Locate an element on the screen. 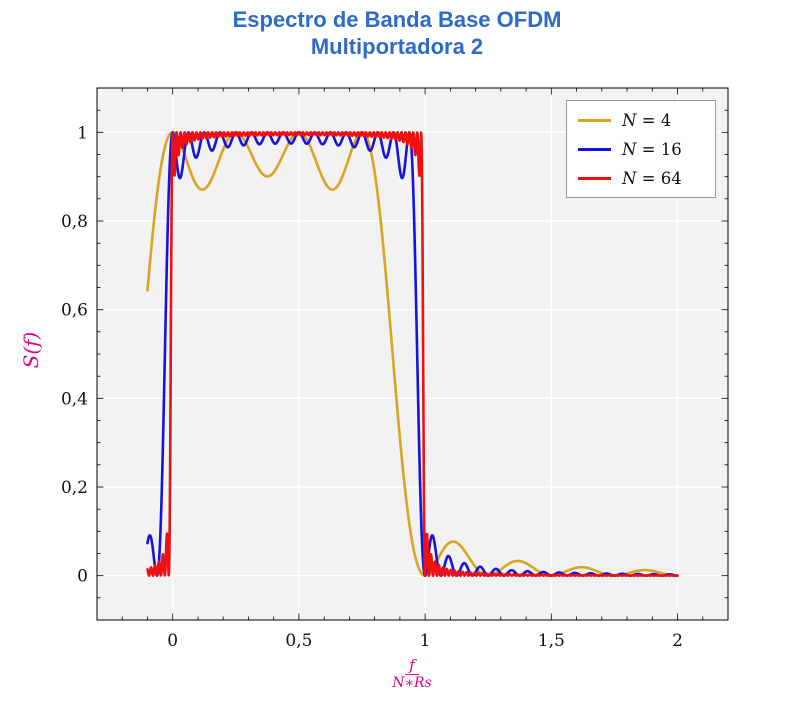 The height and width of the screenshot is (711, 794). x-axis-label-fraction: f N∗Rs is located at coordinates (412, 674).